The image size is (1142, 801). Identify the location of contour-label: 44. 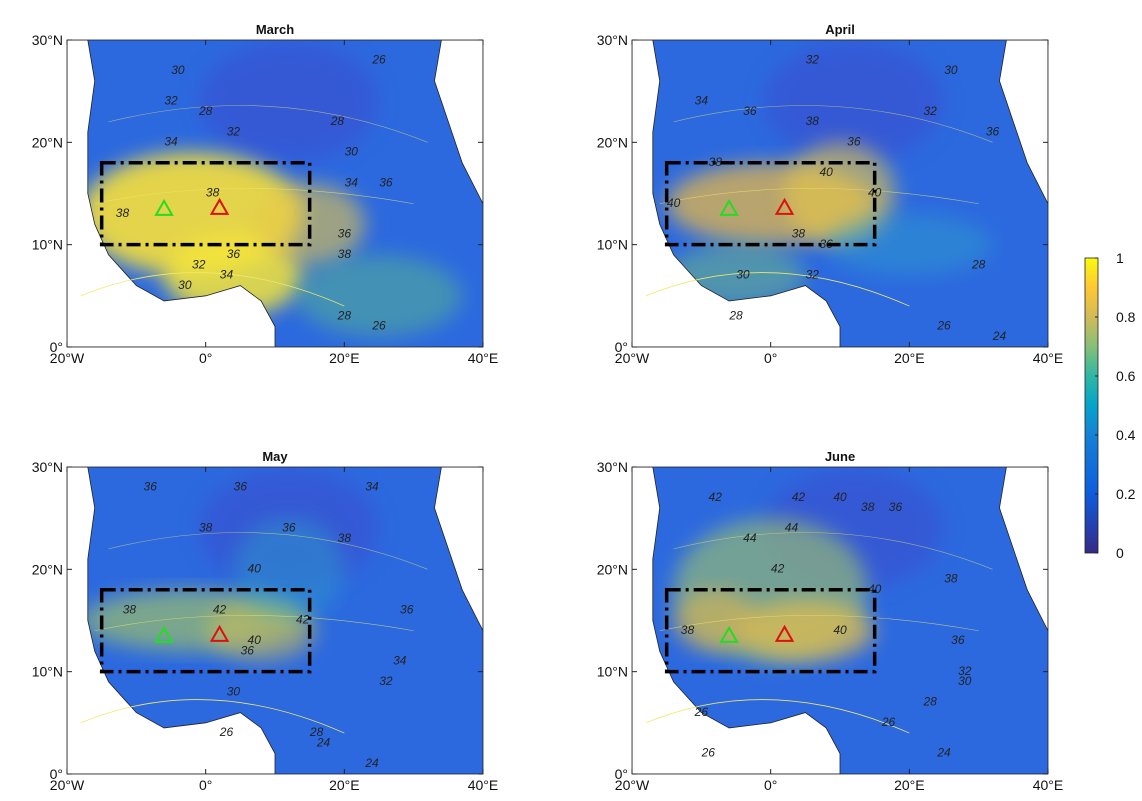
(750, 538).